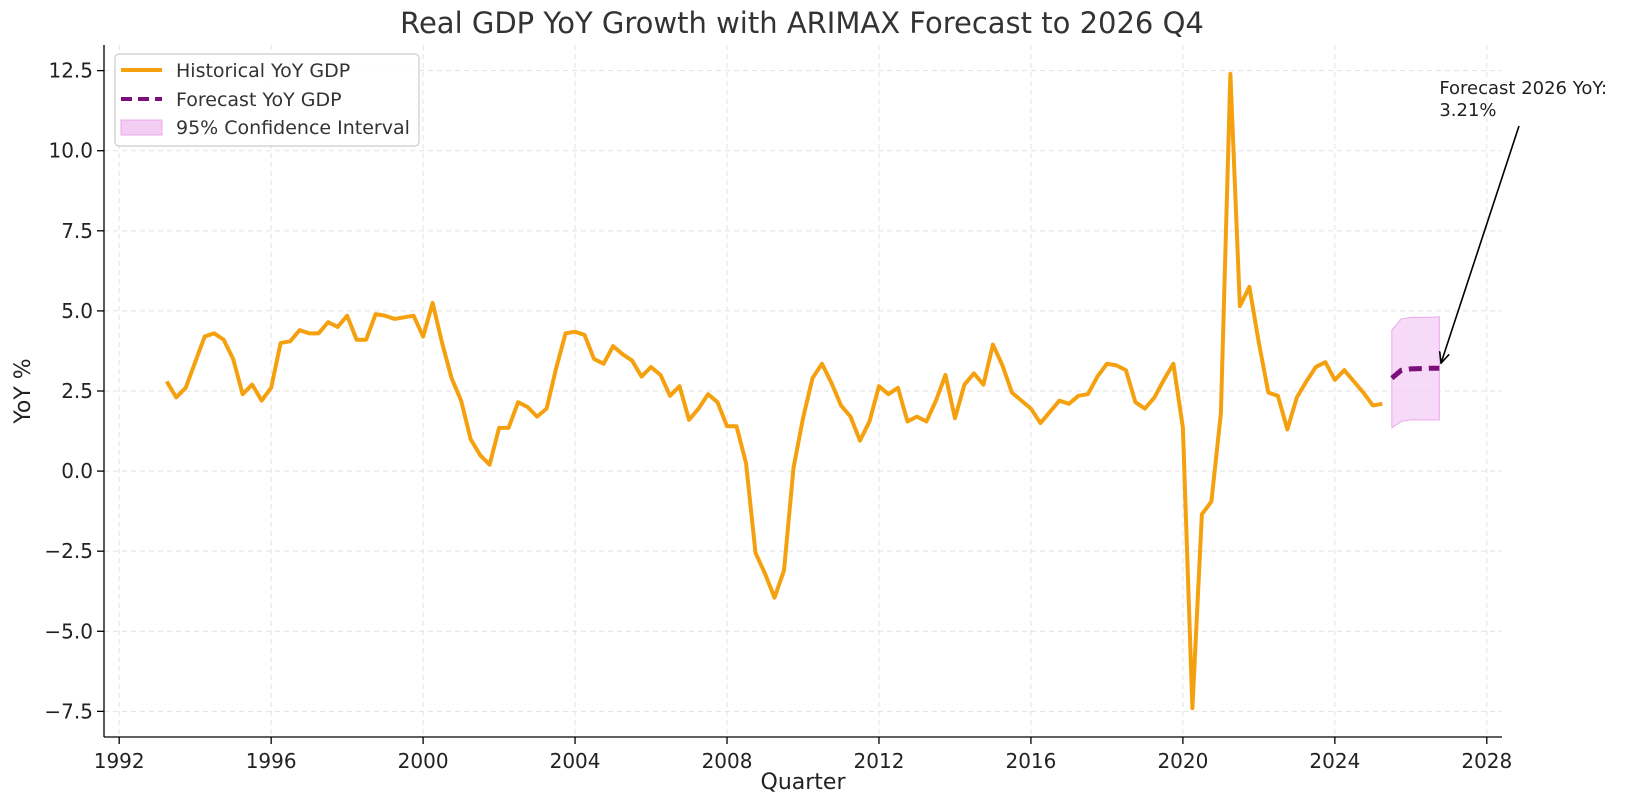  What do you see at coordinates (68, 551) in the screenshot?
I see `y-tick-label: −2.5` at bounding box center [68, 551].